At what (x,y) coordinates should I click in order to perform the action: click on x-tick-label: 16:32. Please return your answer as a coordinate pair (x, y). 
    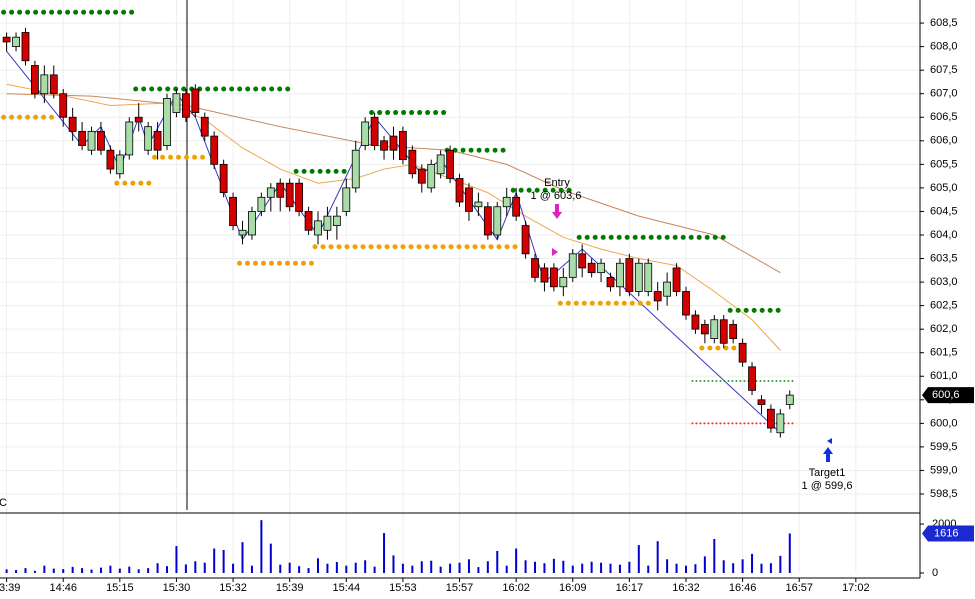
    Looking at the image, I should click on (686, 588).